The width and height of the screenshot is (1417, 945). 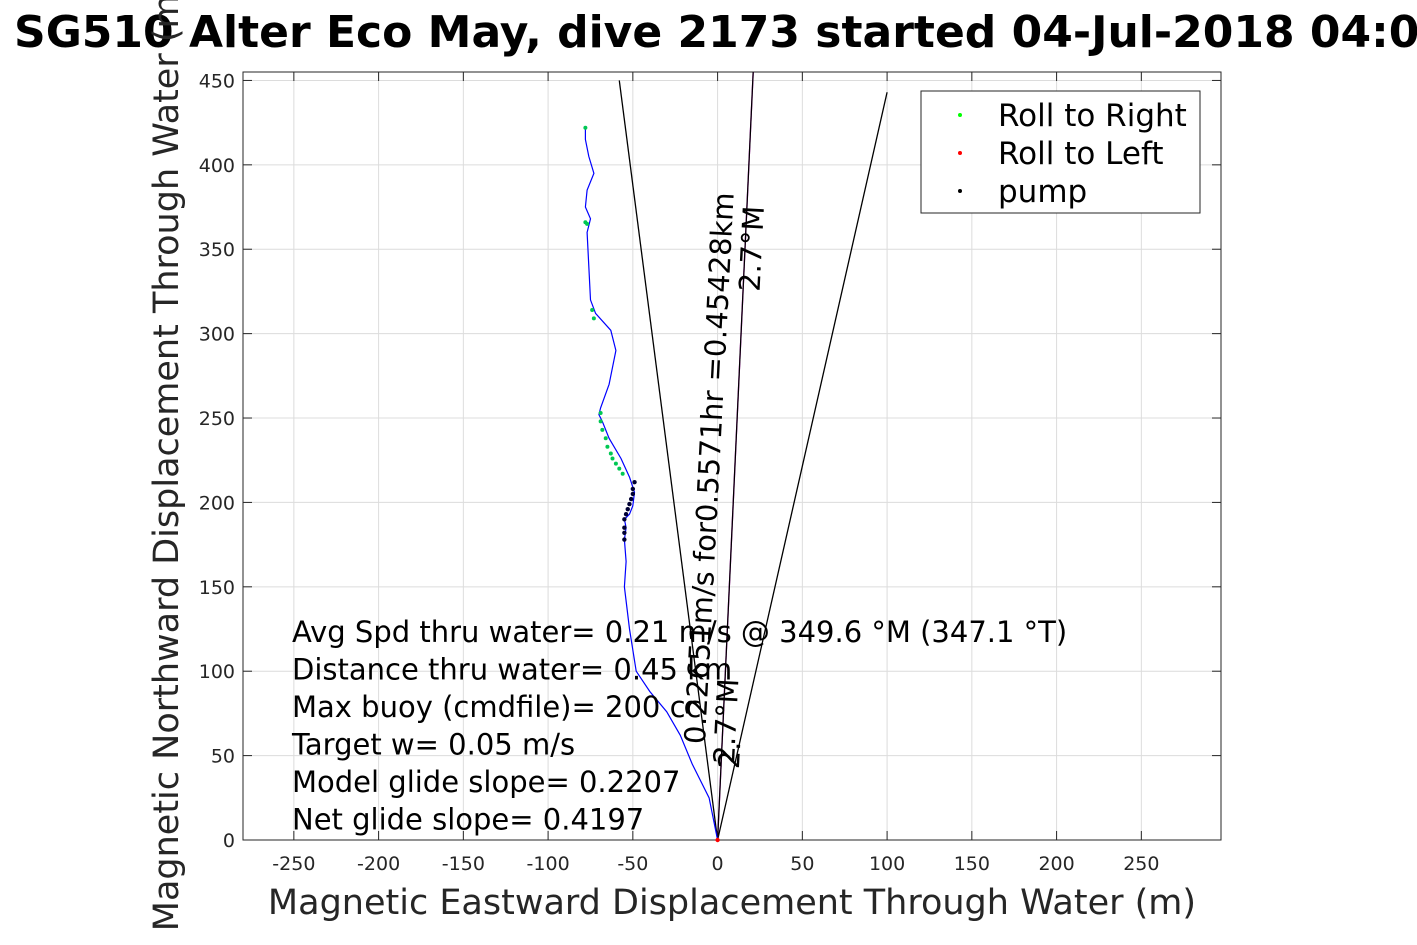 I want to click on legend-box, so click(x=1060, y=152).